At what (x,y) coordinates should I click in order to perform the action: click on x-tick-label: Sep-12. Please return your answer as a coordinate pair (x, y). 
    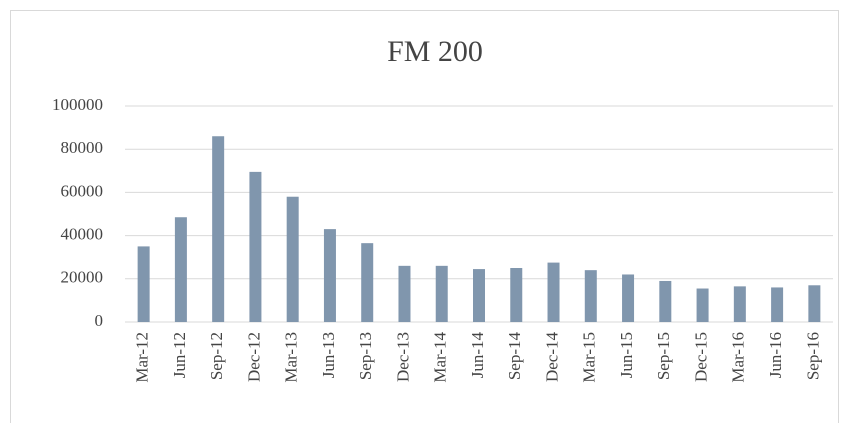
    Looking at the image, I should click on (216, 356).